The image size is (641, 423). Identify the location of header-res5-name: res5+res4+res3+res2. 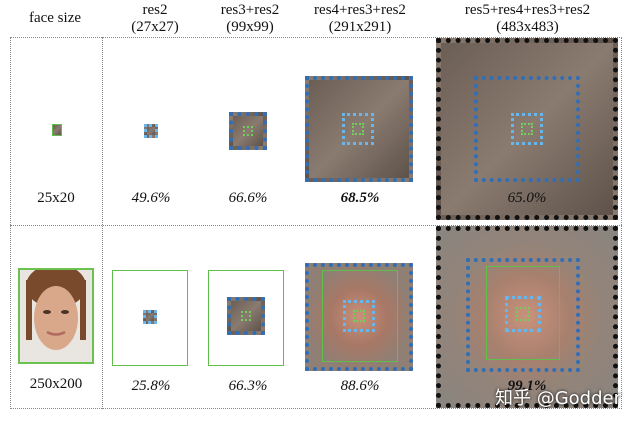
(527, 10).